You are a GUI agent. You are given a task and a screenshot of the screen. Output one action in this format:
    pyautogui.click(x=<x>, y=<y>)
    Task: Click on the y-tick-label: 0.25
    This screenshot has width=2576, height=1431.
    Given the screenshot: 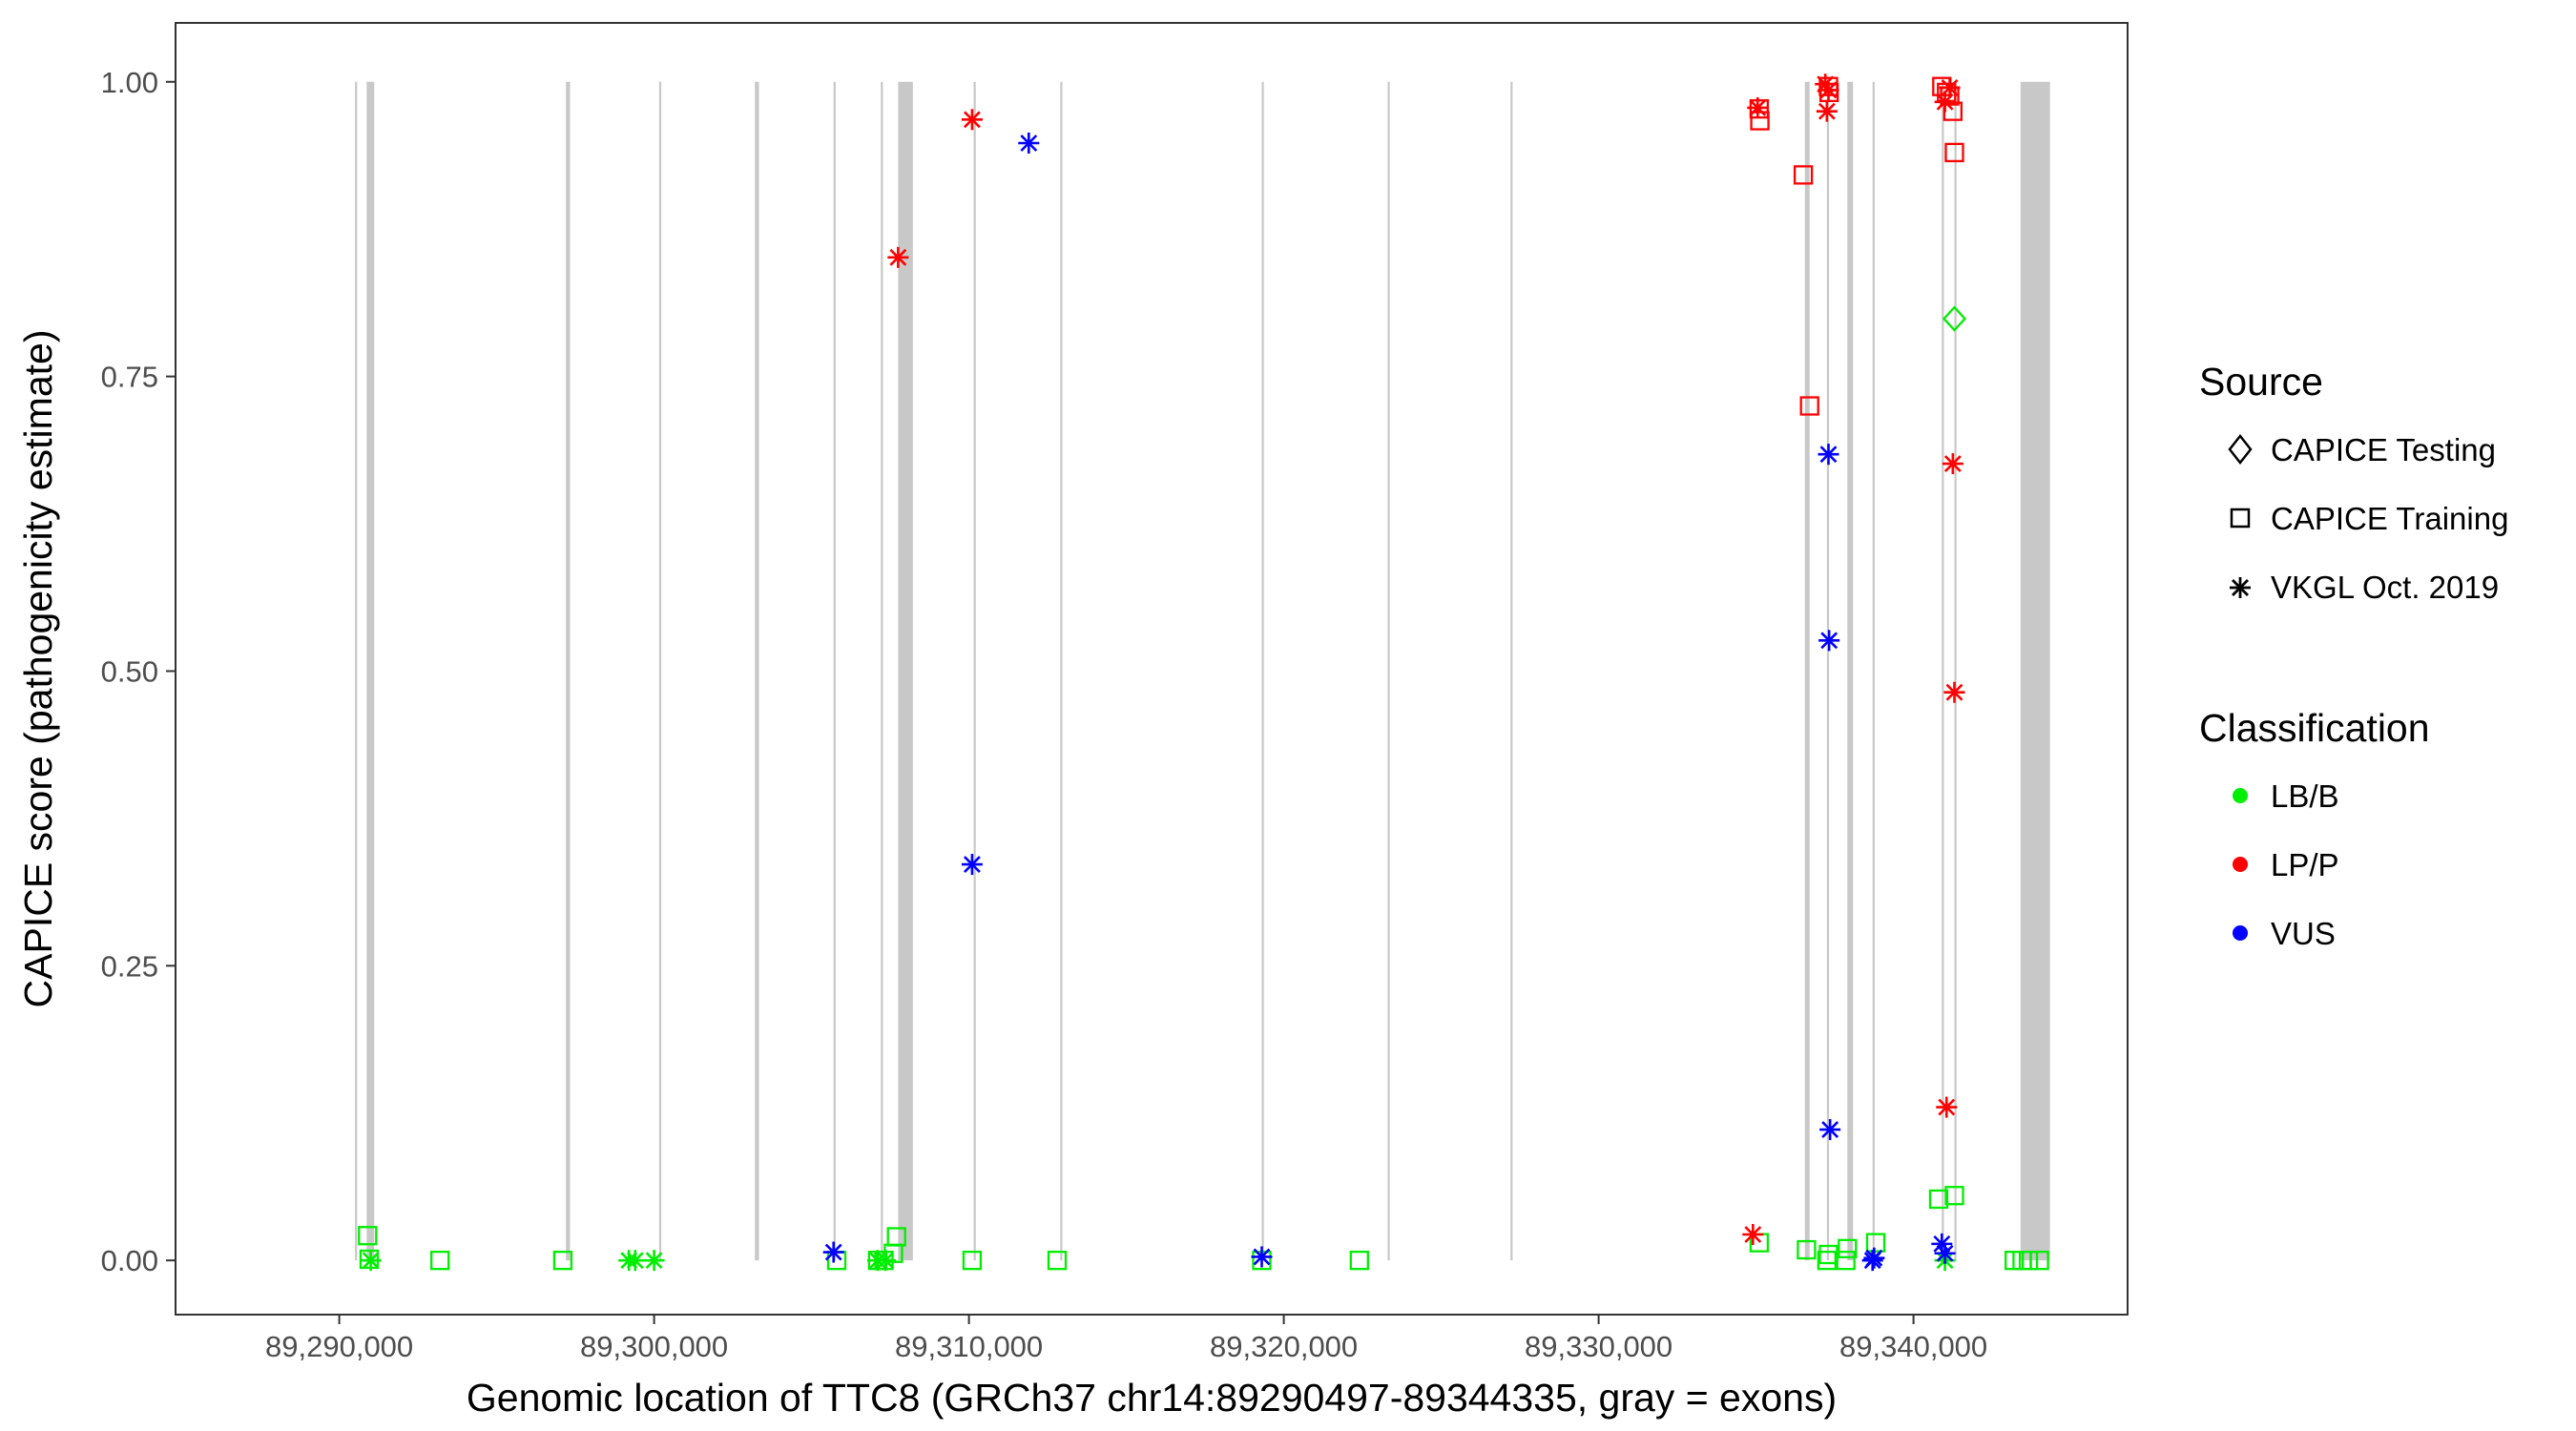 What is the action you would take?
    pyautogui.click(x=129, y=966)
    